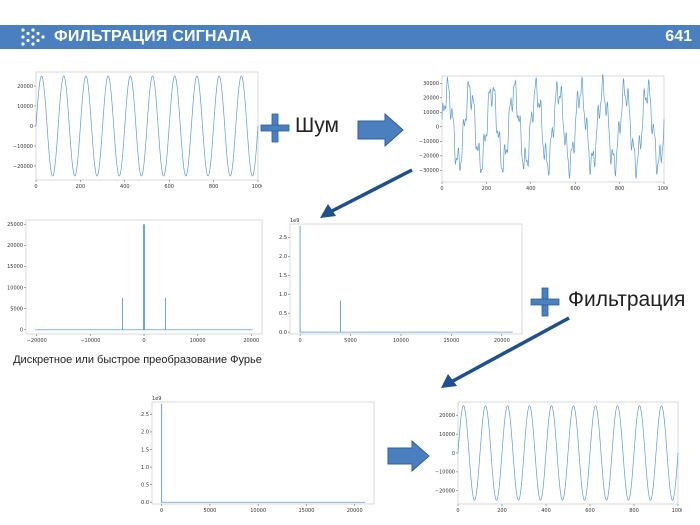 The width and height of the screenshot is (700, 525). Describe the element at coordinates (15, 267) in the screenshot. I see `y-tick-label: 15000` at that location.